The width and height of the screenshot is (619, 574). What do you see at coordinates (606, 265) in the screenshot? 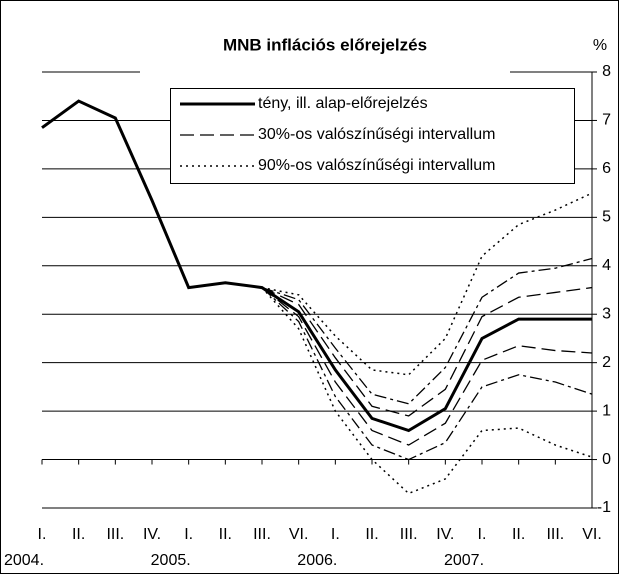
I see `y-tick-label: 4` at bounding box center [606, 265].